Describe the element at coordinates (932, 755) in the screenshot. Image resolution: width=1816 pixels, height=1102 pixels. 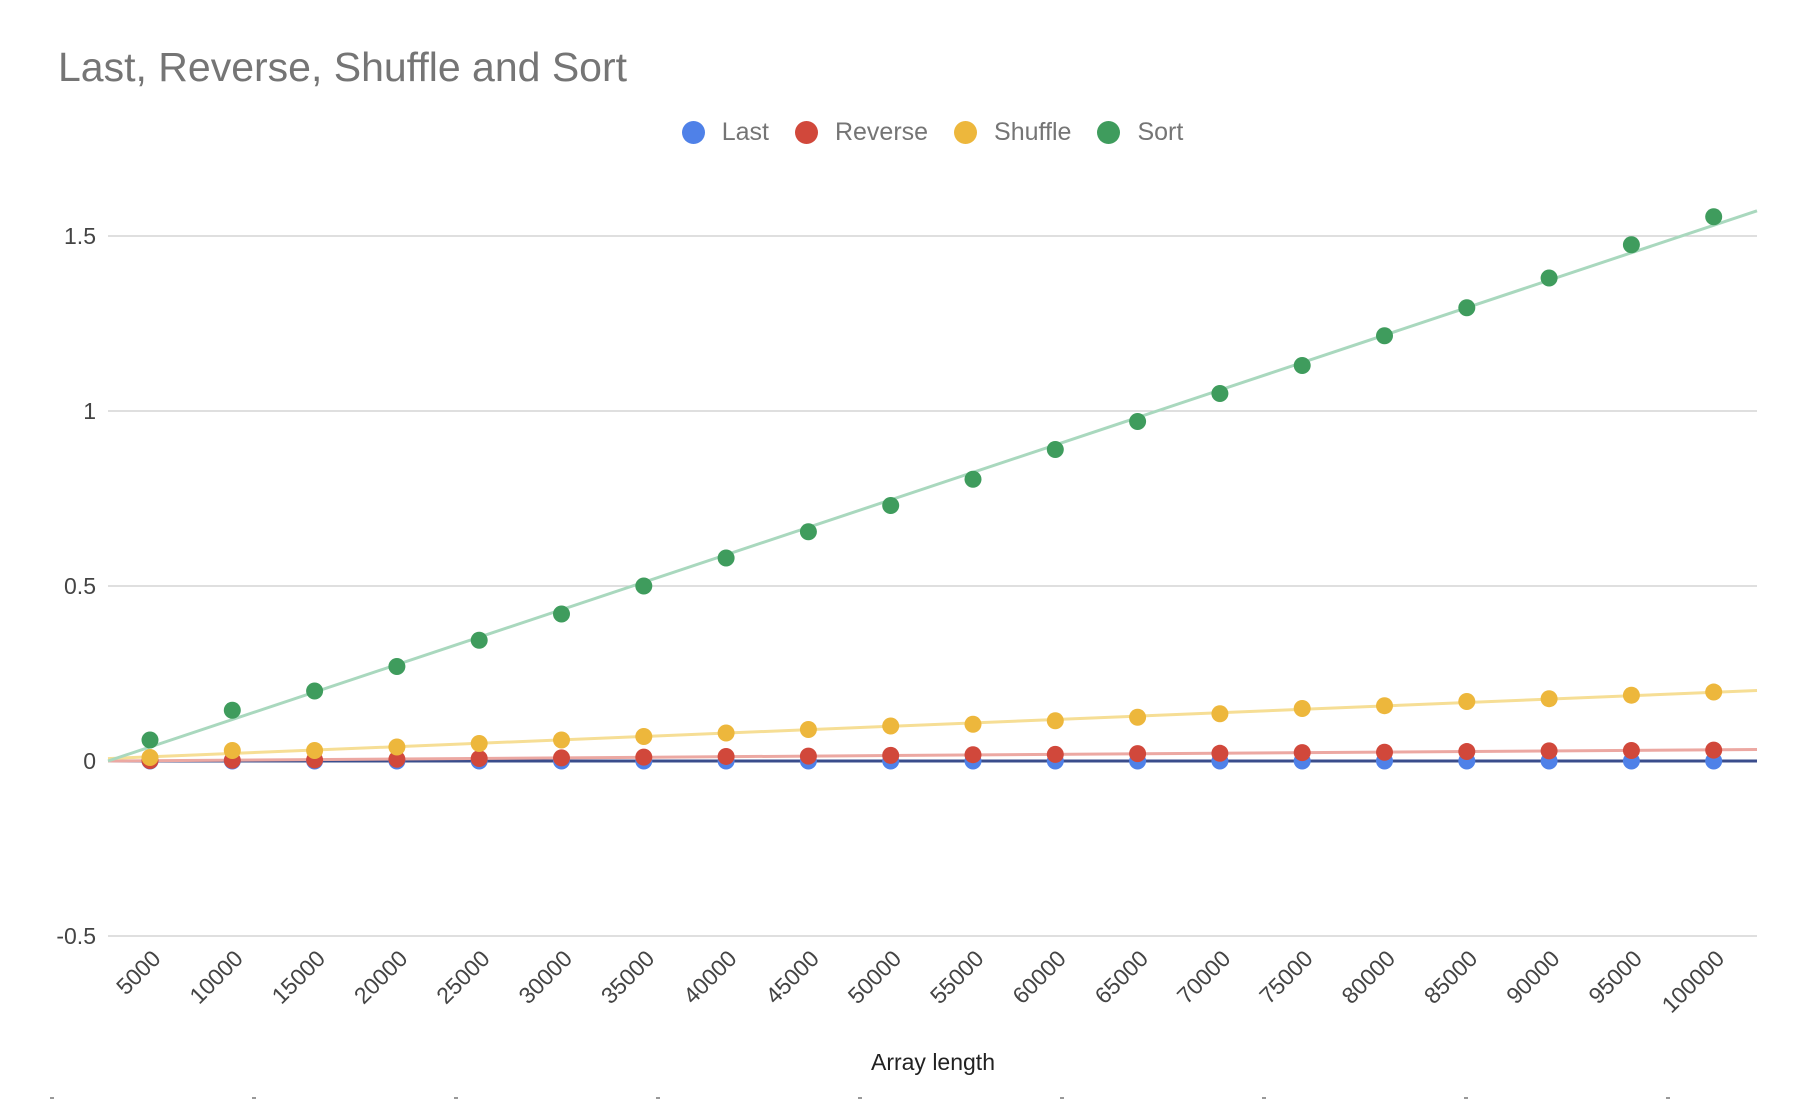
I see `trendline-reverse` at that location.